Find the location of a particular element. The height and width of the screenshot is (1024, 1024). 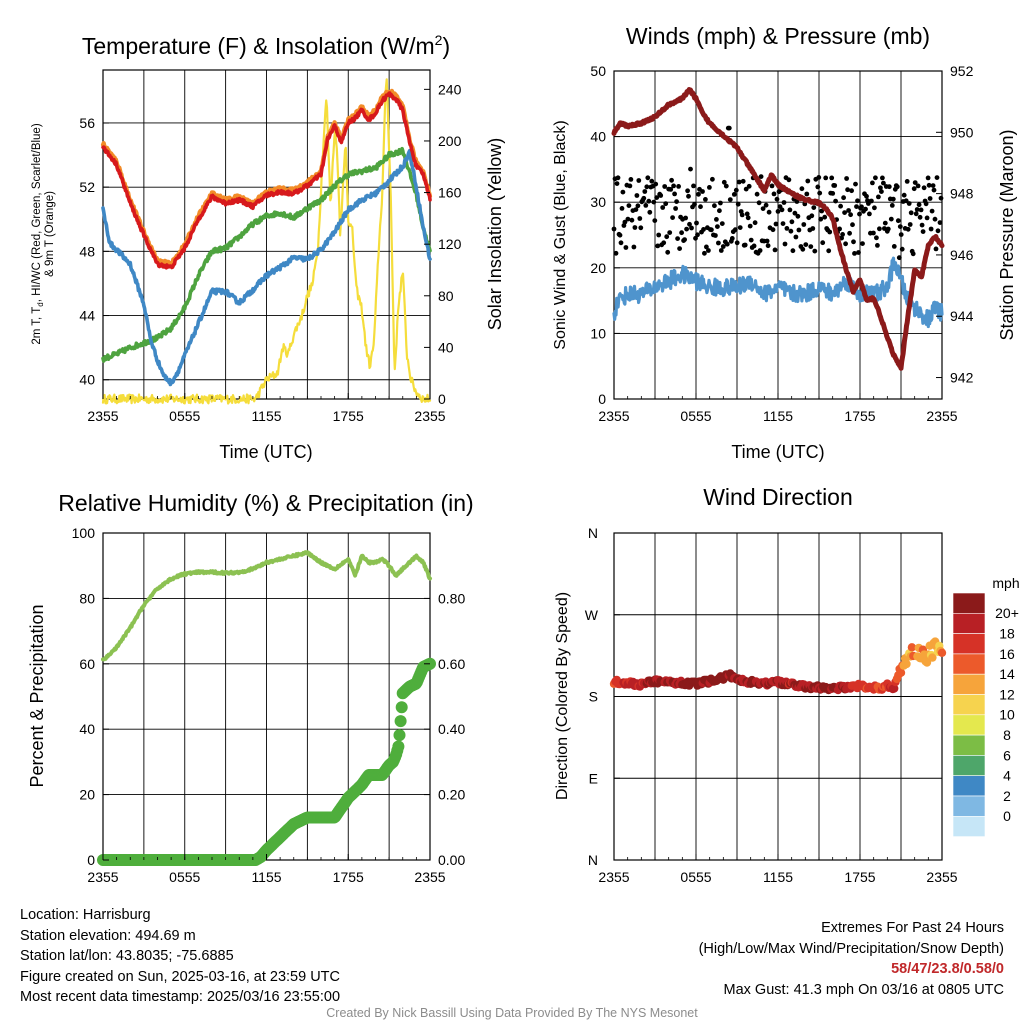

y2-tick-label: 0 is located at coordinates (442, 399).